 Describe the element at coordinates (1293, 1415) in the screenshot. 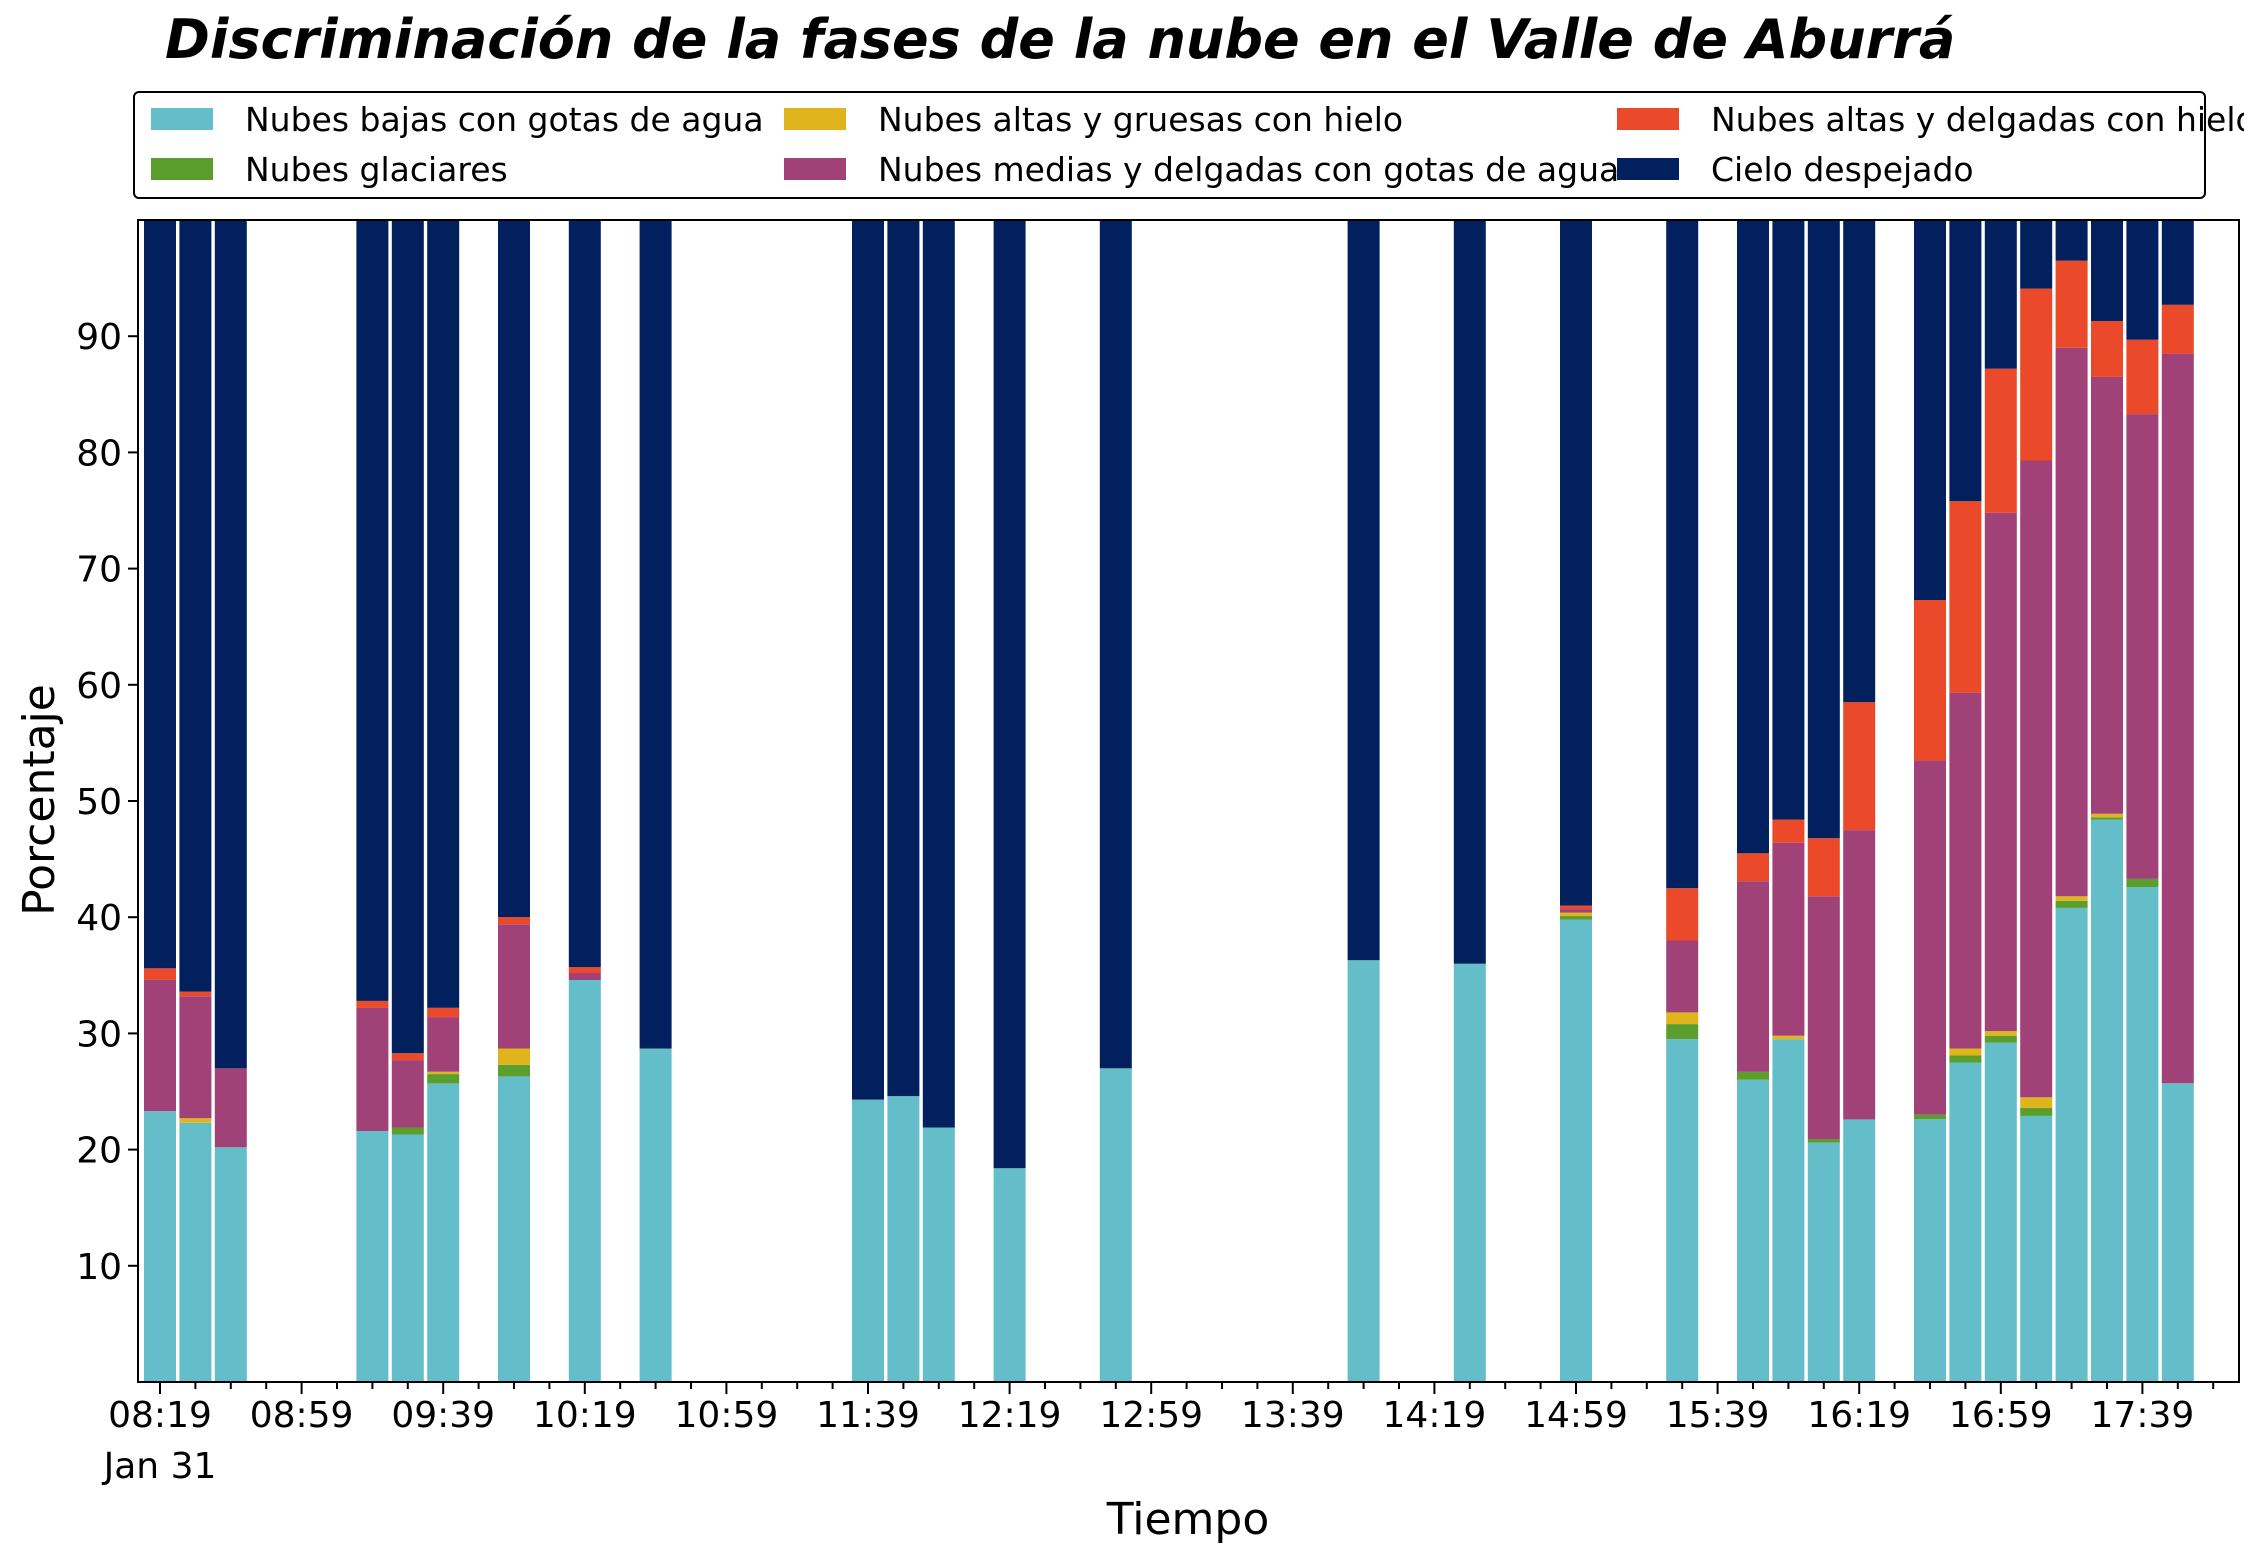

I see `x-tick-label: 13:39` at that location.